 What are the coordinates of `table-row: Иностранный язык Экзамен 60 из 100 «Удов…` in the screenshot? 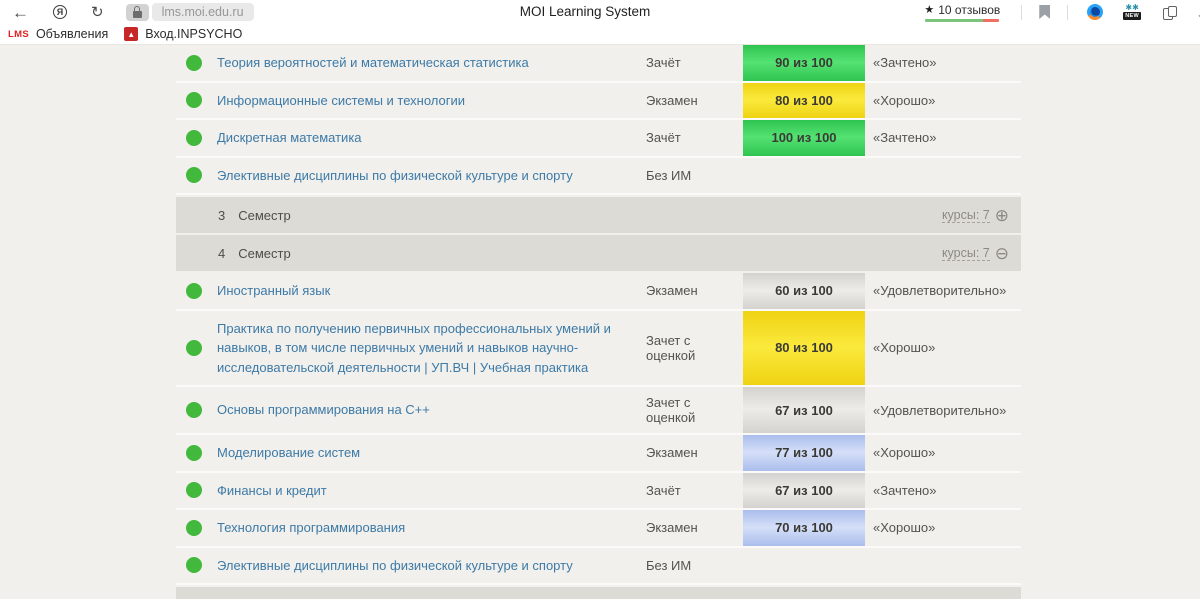 It's located at (598, 292).